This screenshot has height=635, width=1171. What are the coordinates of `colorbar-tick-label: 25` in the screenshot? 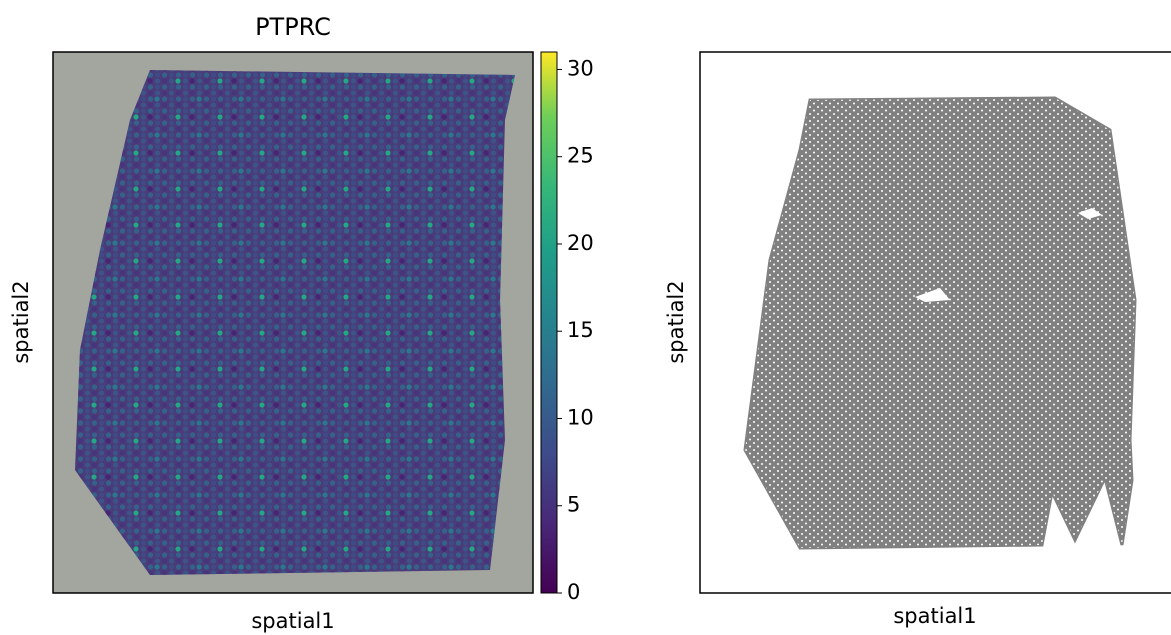 It's located at (580, 156).